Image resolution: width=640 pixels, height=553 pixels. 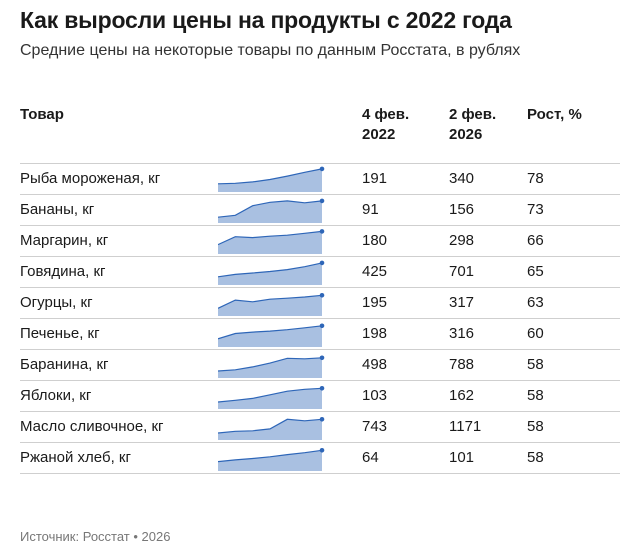 I want to click on table-row: Печенье, кг 198 316 60, so click(x=320, y=333).